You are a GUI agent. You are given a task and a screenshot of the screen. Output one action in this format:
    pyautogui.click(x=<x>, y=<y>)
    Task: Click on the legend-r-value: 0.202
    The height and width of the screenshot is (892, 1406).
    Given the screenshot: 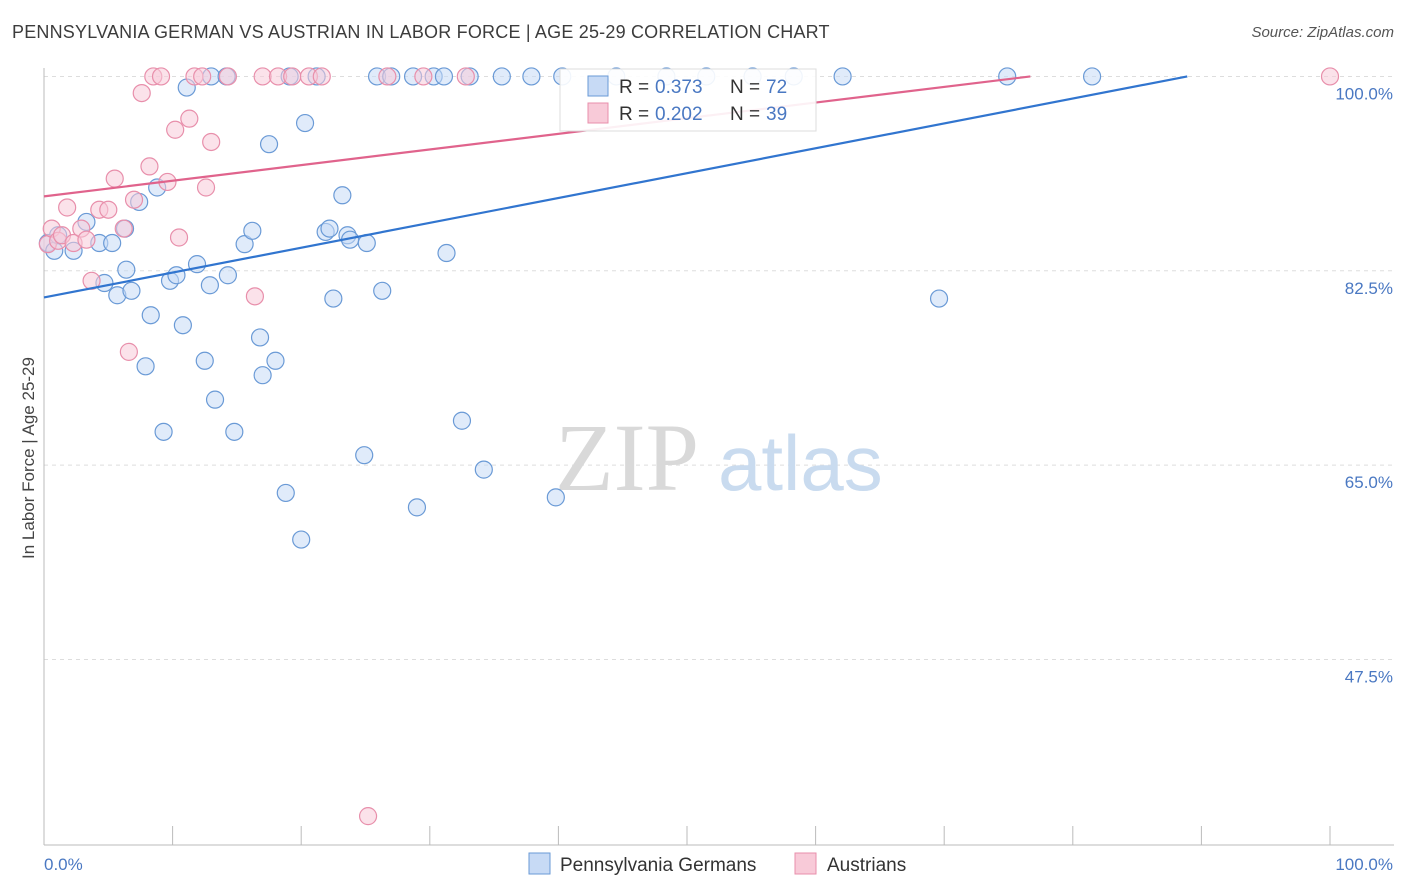 What is the action you would take?
    pyautogui.click(x=679, y=114)
    